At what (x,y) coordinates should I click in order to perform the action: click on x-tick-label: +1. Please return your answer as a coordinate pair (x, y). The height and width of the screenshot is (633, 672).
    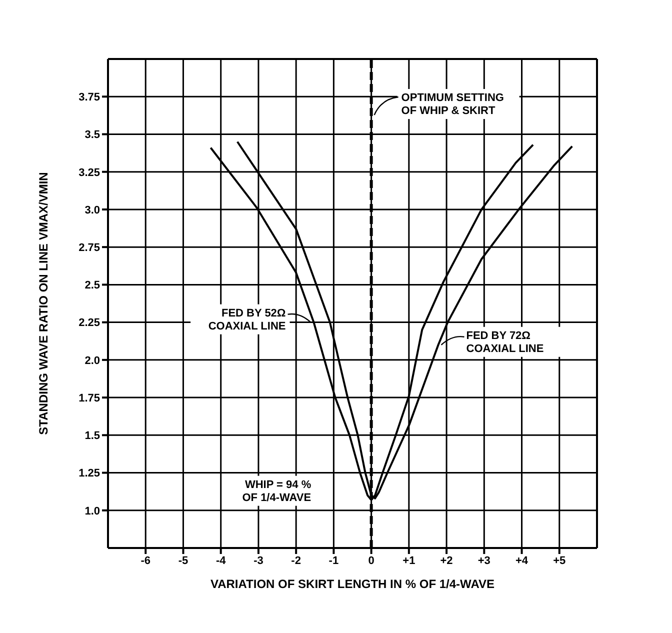
    Looking at the image, I should click on (409, 560).